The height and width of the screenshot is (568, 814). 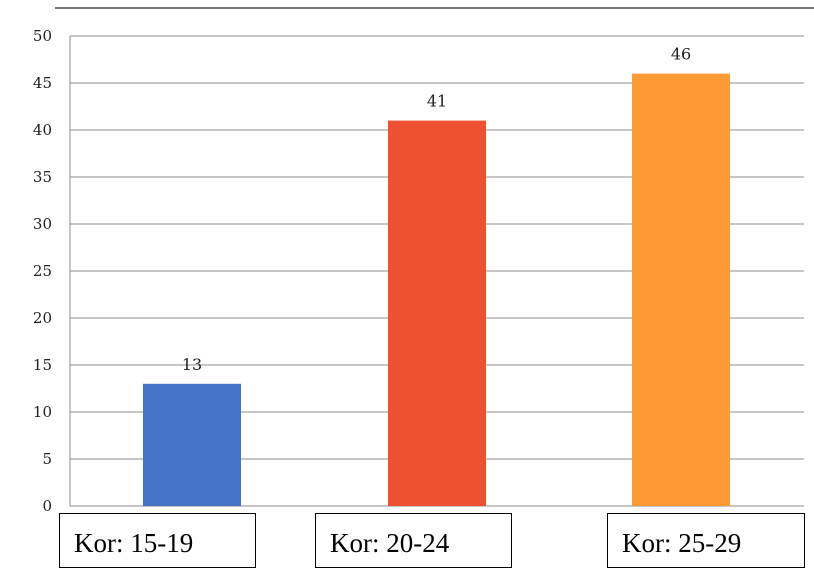 What do you see at coordinates (192, 364) in the screenshot?
I see `data-label: 13` at bounding box center [192, 364].